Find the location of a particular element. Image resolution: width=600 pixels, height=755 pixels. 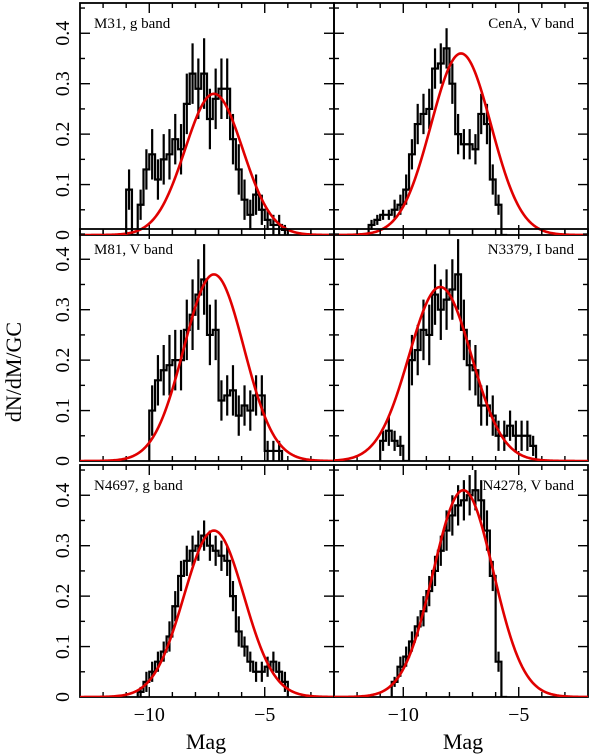

x-axis-title-right: Mag is located at coordinates (463, 741).